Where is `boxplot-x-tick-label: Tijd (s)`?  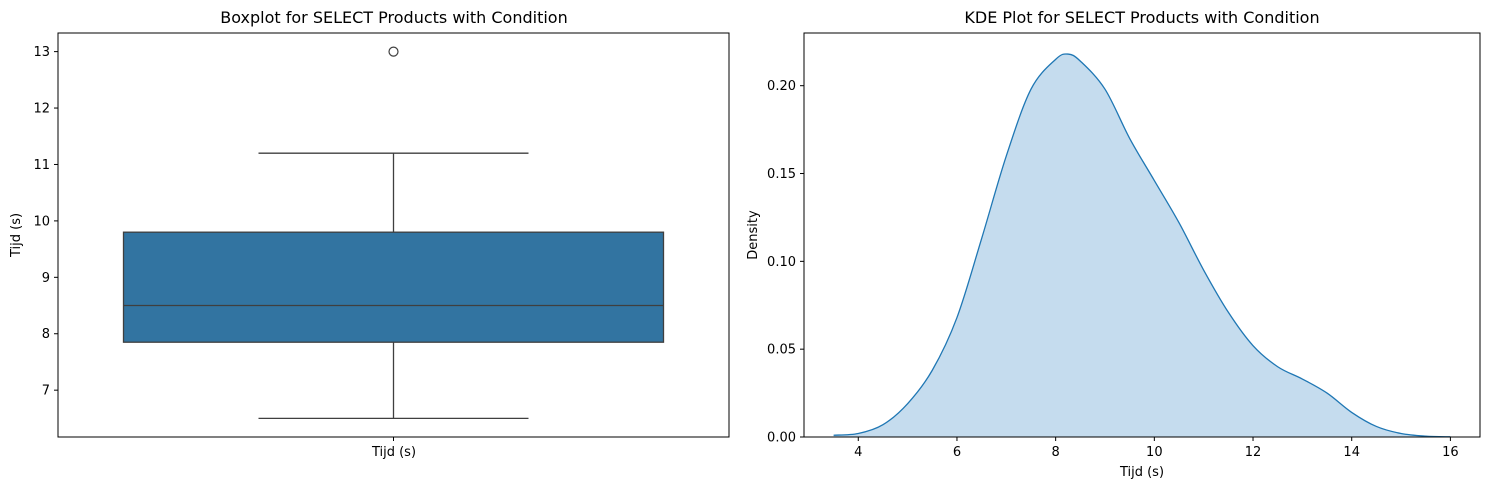
boxplot-x-tick-label: Tijd (s) is located at coordinates (393, 452).